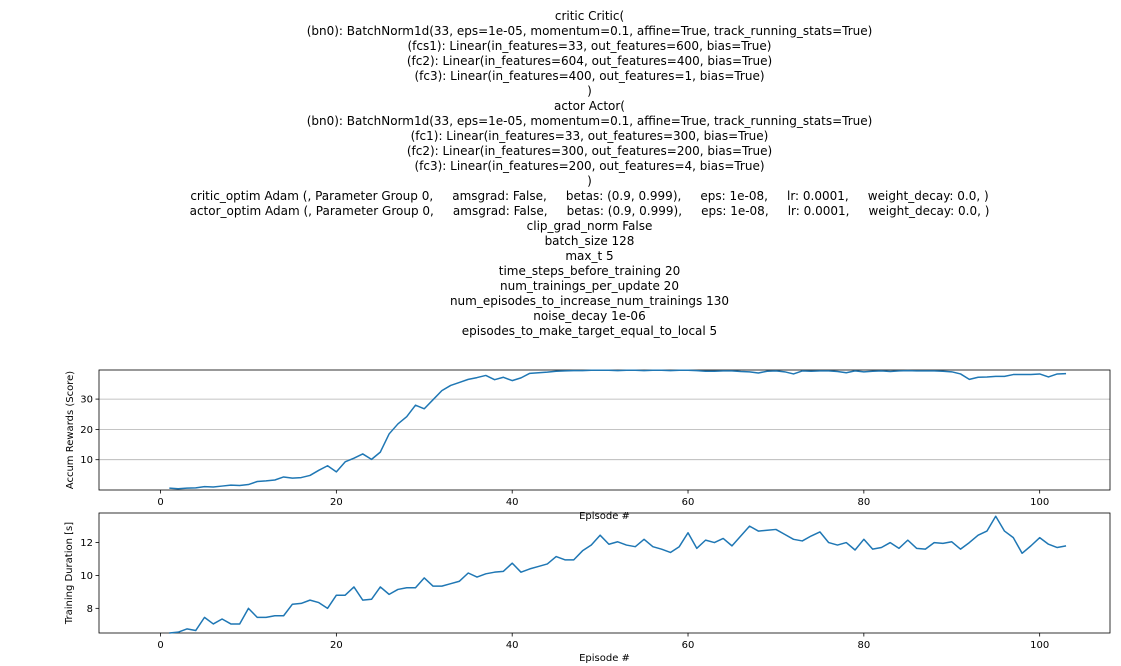  Describe the element at coordinates (86, 543) in the screenshot. I see `y-tick-label: 12` at that location.